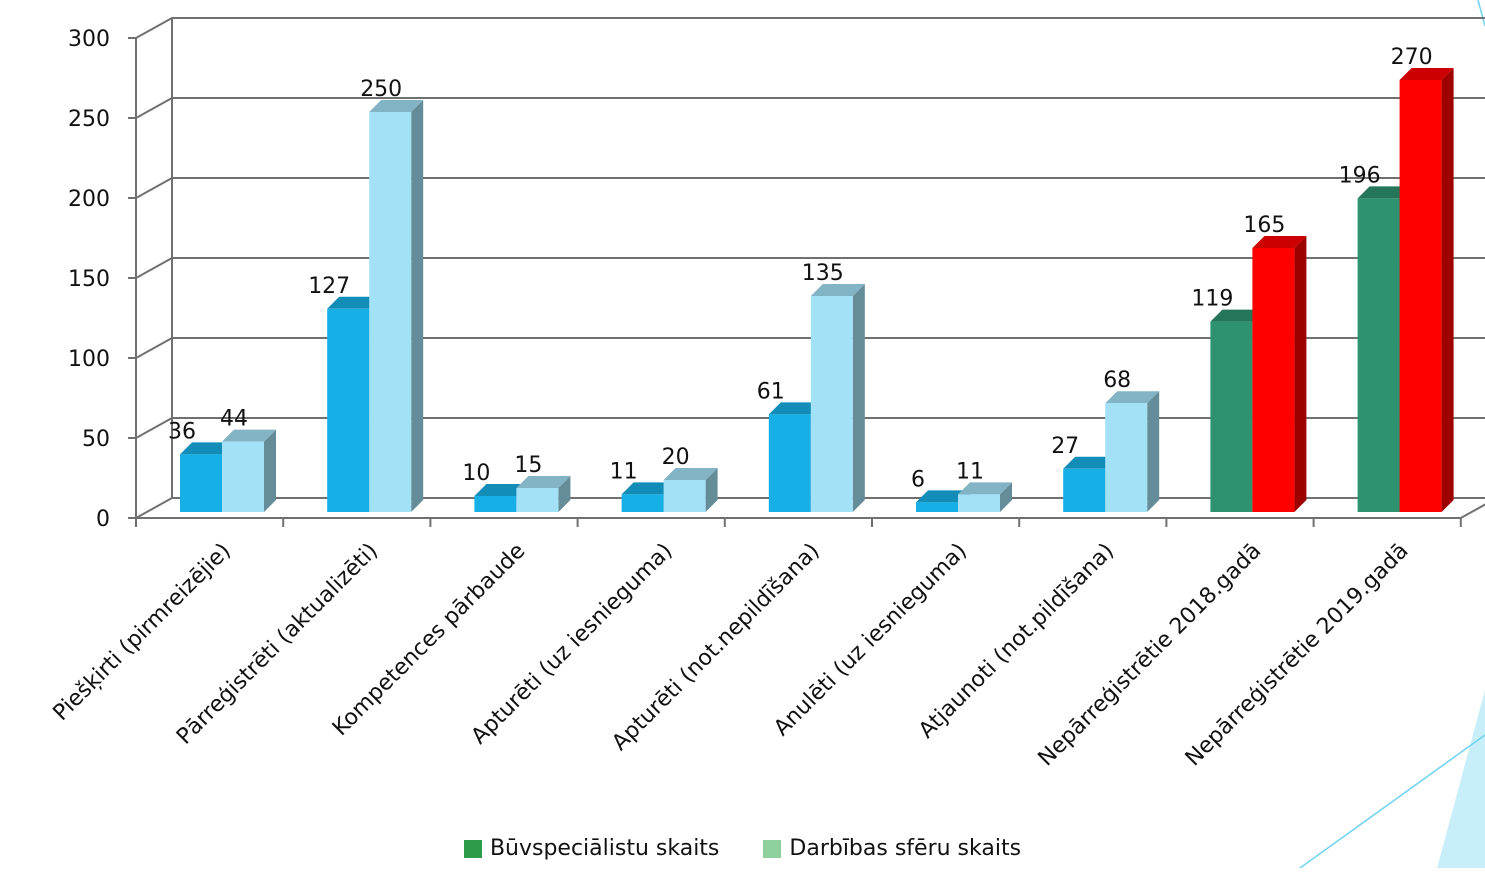  I want to click on decor-accent-fill, so click(1461, 779).